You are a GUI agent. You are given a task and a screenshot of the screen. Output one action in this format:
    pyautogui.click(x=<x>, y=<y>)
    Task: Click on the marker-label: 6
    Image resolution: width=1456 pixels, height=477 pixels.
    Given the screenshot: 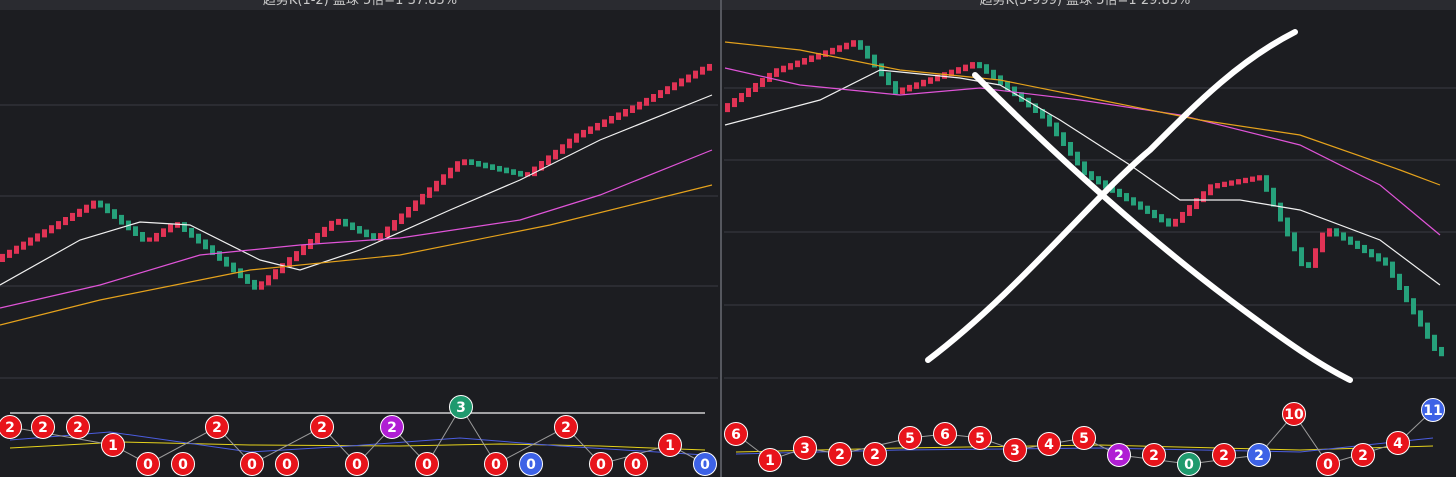 What is the action you would take?
    pyautogui.click(x=945, y=435)
    